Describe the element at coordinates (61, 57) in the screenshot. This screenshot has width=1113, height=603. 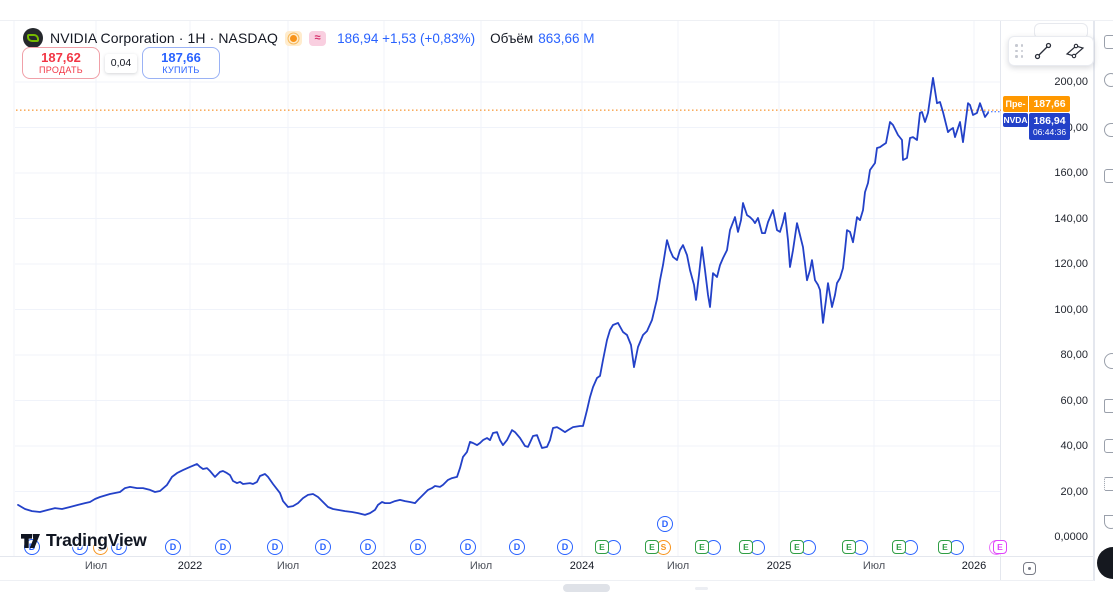
I see `sell-price: 187,62` at that location.